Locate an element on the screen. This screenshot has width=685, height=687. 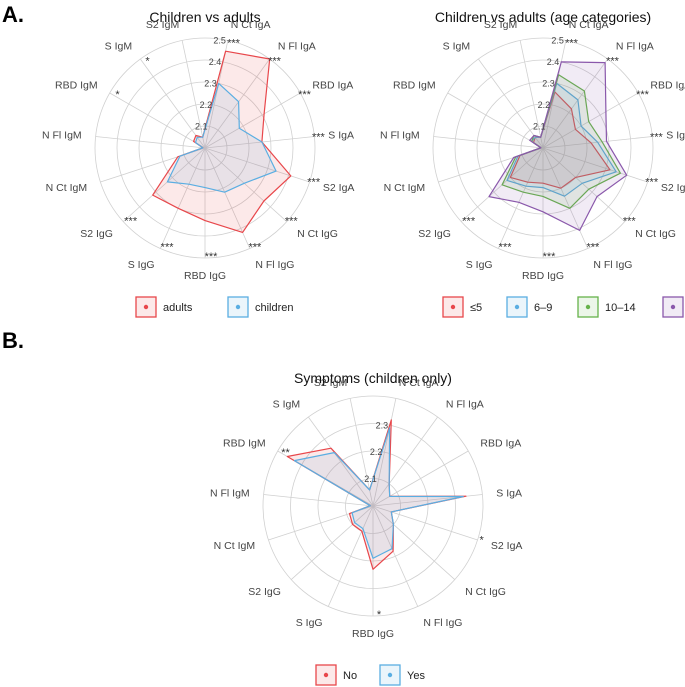
legend-dot-10–14 is located at coordinates (588, 307).